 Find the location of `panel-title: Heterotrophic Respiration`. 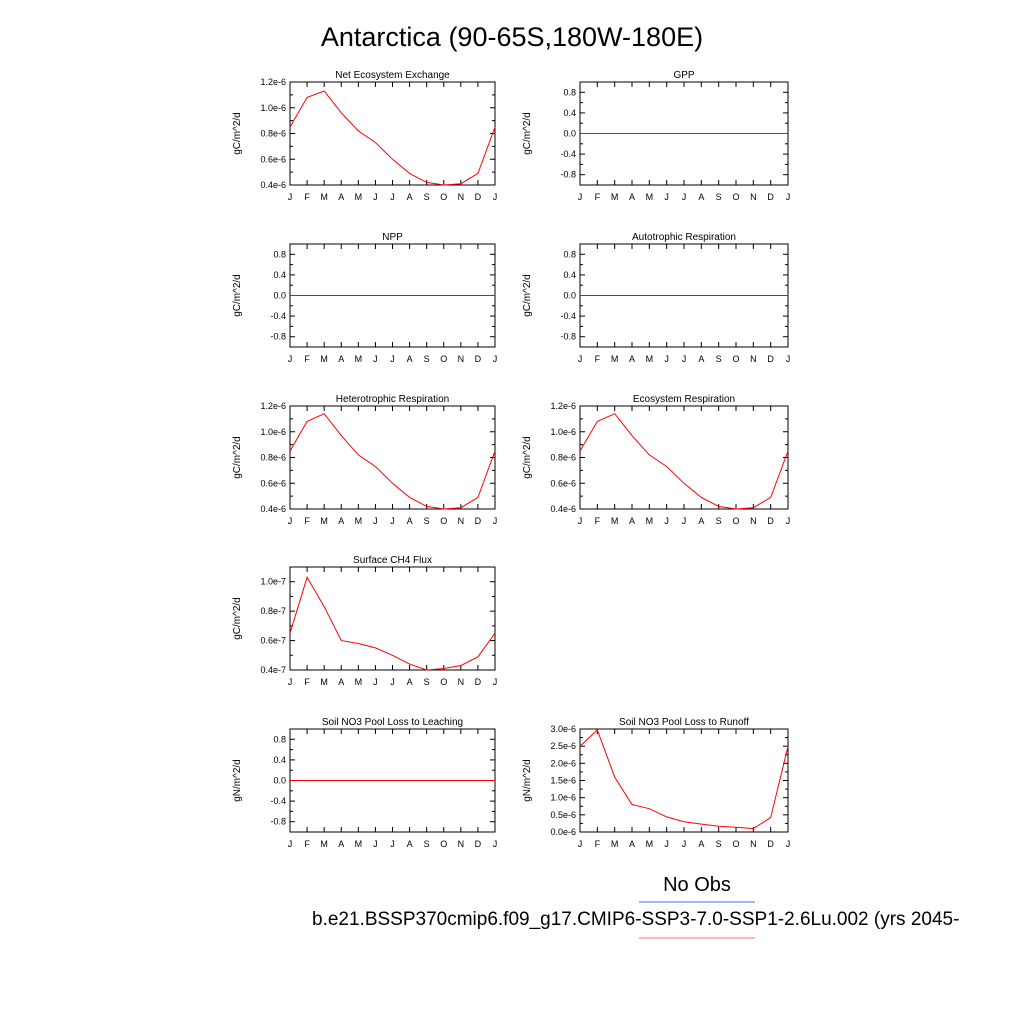

panel-title: Heterotrophic Respiration is located at coordinates (392, 399).